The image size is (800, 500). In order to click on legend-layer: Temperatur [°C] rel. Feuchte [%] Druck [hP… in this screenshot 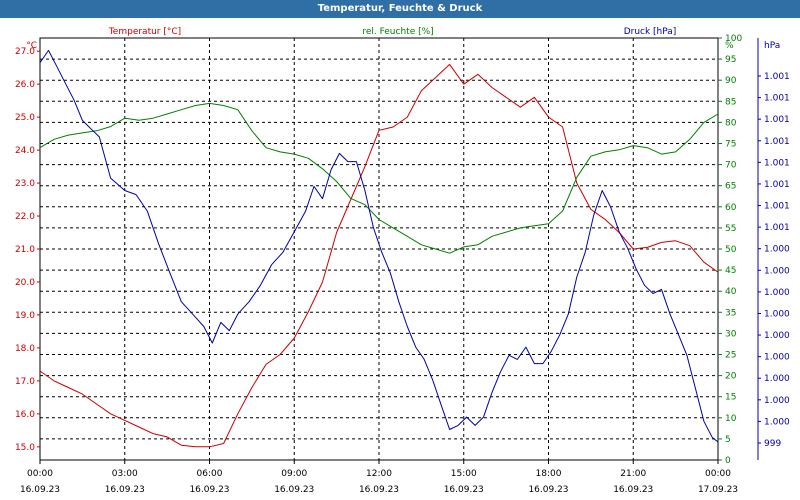, I will do `click(392, 32)`.